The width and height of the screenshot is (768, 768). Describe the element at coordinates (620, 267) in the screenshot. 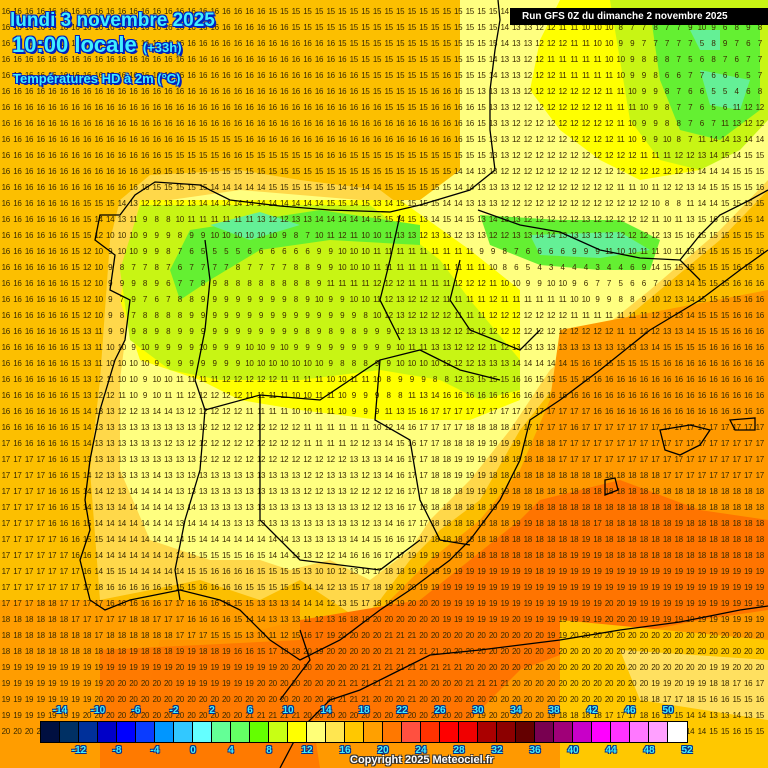

I see `grid-value: 4` at that location.